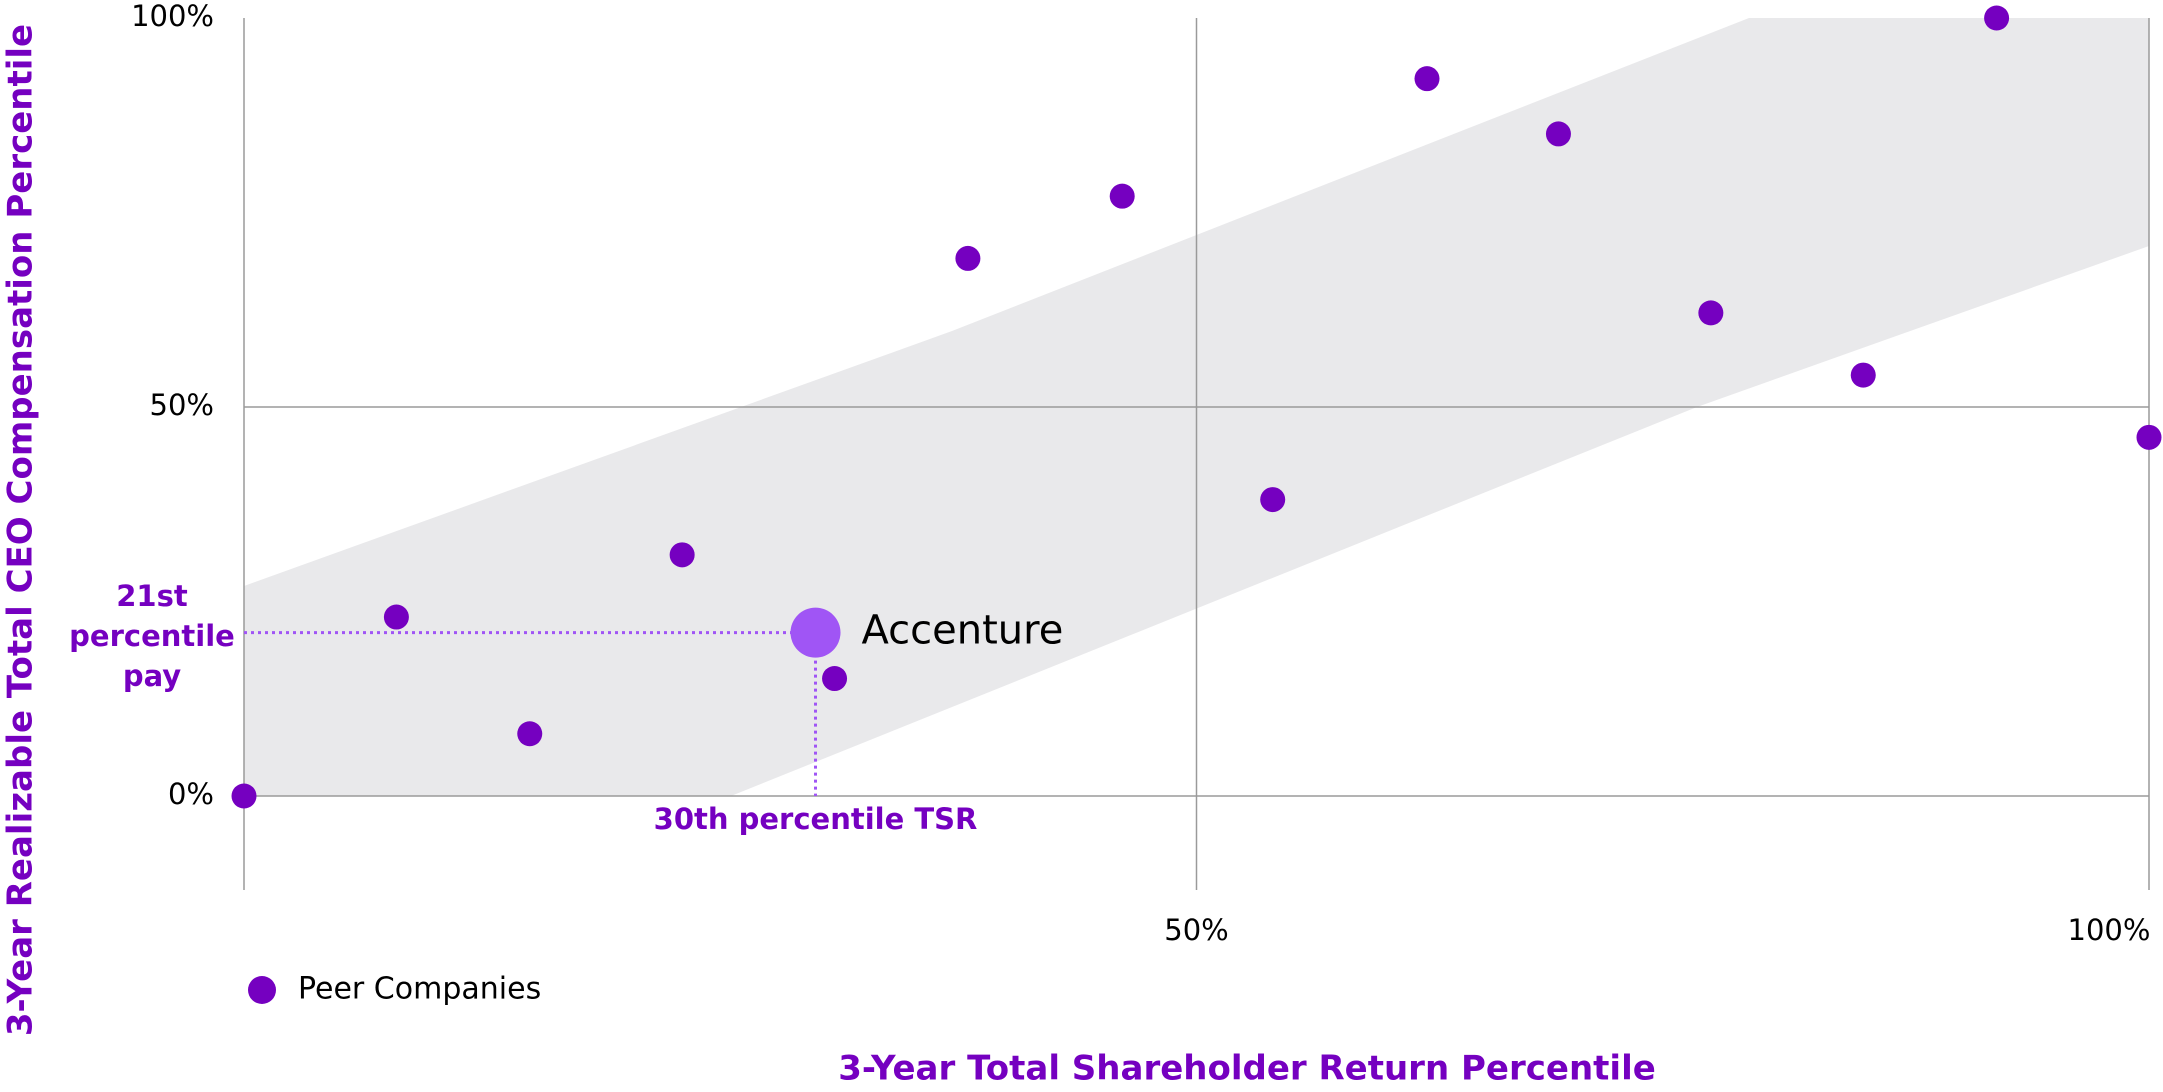 This screenshot has width=2163, height=1092. What do you see at coordinates (963, 631) in the screenshot?
I see `highlight-label: Accenture` at bounding box center [963, 631].